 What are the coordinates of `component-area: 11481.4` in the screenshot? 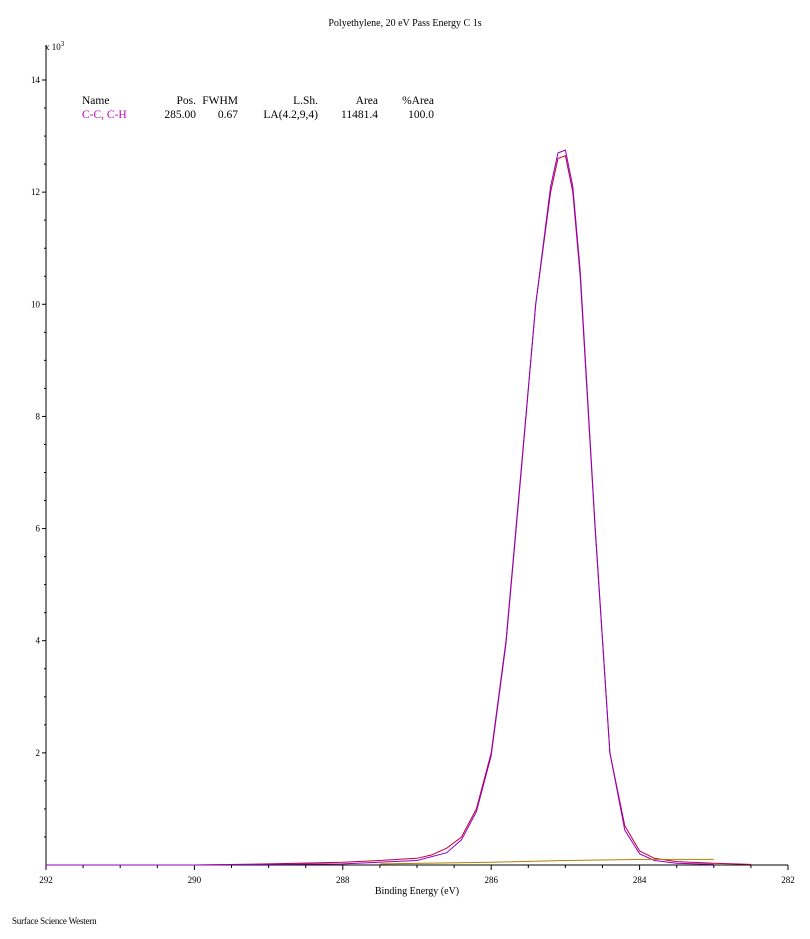 It's located at (359, 115).